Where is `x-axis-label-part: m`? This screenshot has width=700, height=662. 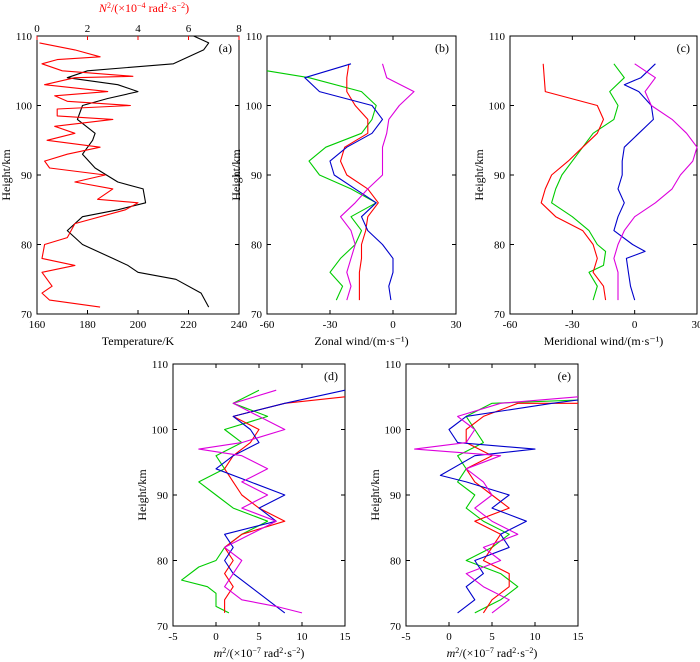
x-axis-label-part: m is located at coordinates (451, 653).